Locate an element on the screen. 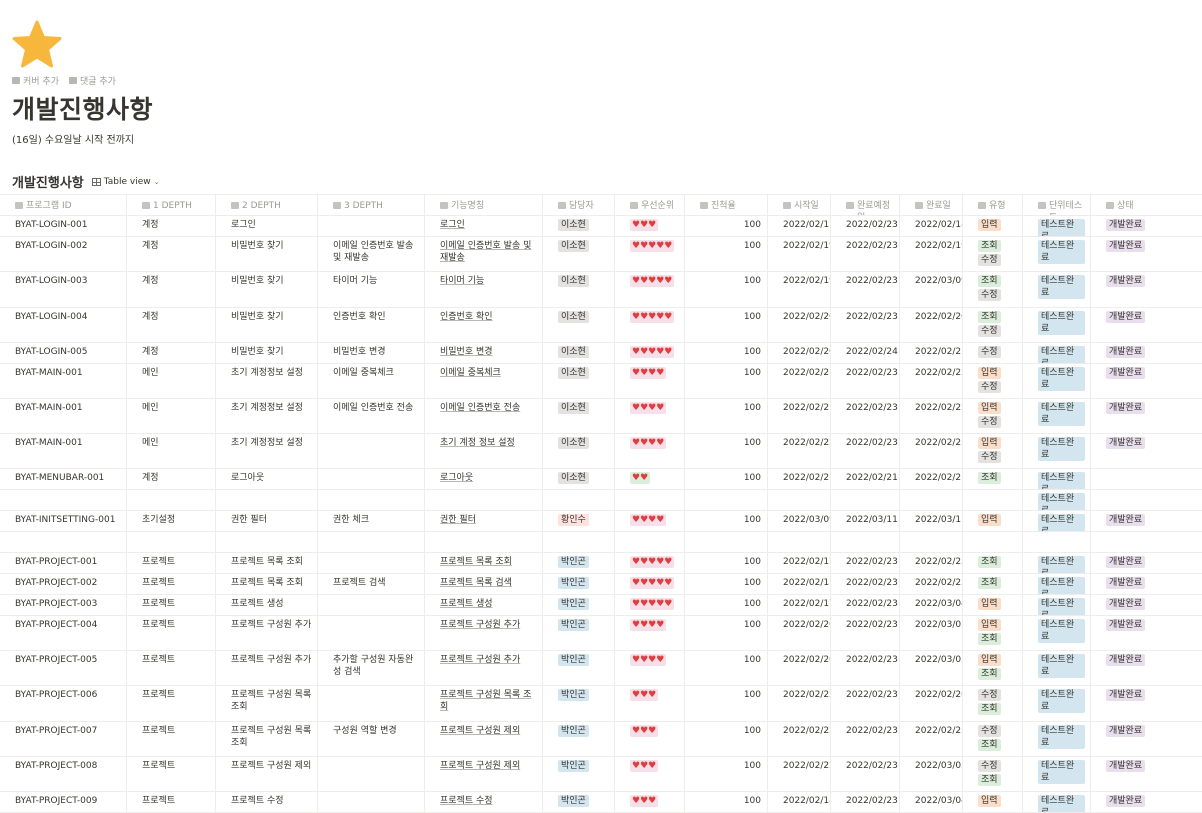 This screenshot has height=813, width=1202. done-date-cell: 2022/03/11 is located at coordinates (931, 521).